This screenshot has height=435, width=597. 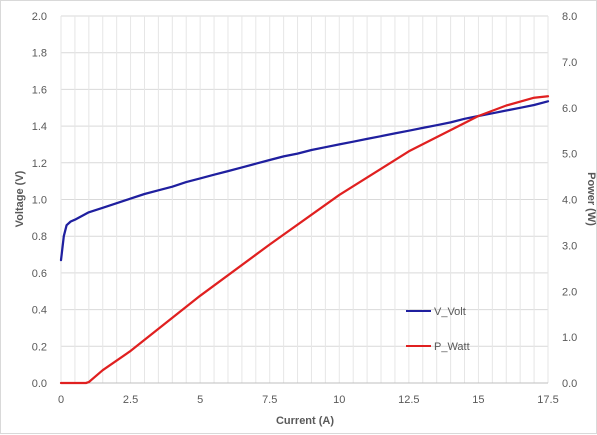 What do you see at coordinates (569, 155) in the screenshot?
I see `y2-tick-label: 5.0` at bounding box center [569, 155].